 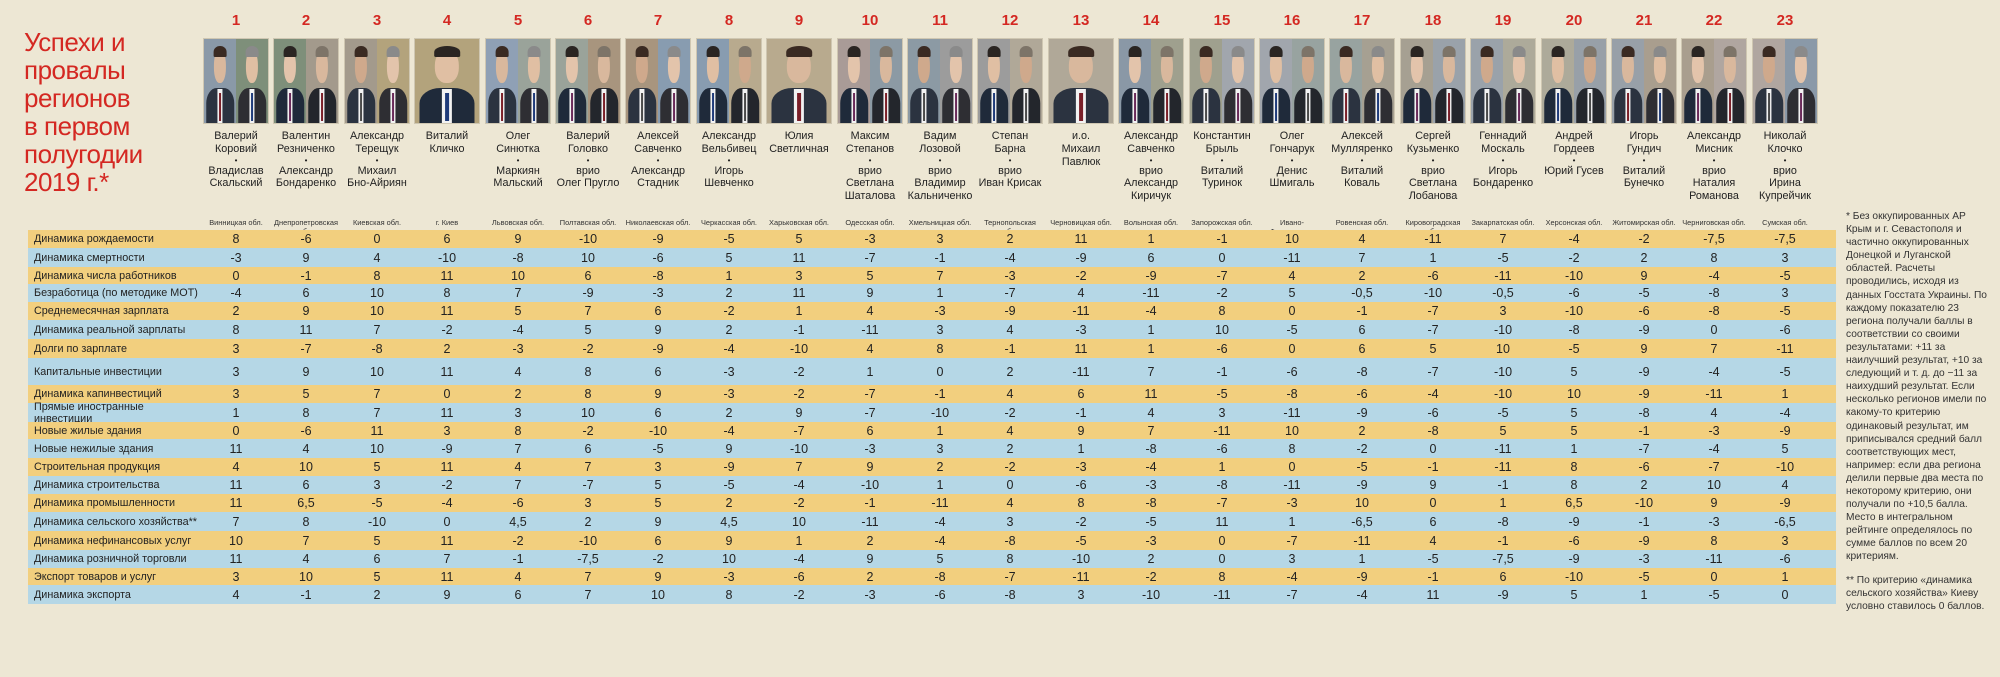 I want to click on official-name-line: Геннадий, so click(x=1503, y=136).